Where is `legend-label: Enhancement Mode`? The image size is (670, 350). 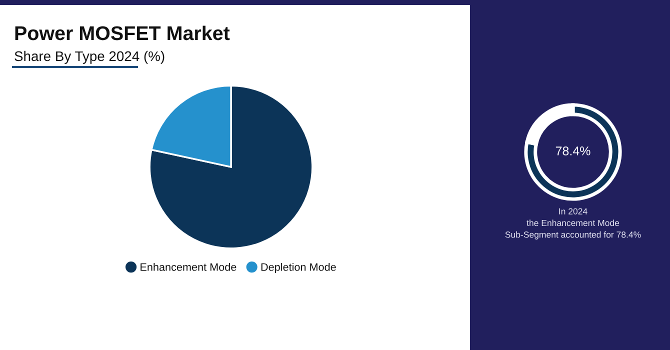
legend-label: Enhancement Mode is located at coordinates (188, 266).